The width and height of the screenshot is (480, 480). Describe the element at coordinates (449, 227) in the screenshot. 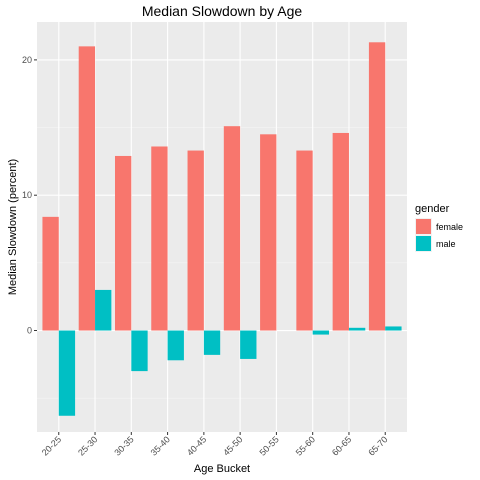

I see `legend-label-female: female` at that location.